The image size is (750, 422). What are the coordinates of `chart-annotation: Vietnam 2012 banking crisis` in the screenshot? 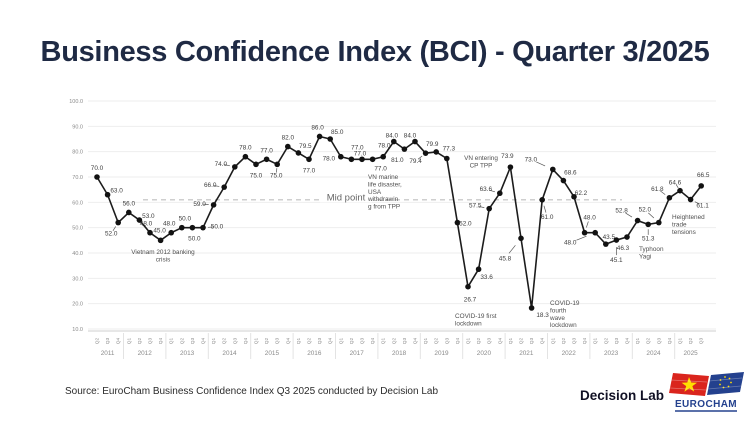 It's located at (163, 256).